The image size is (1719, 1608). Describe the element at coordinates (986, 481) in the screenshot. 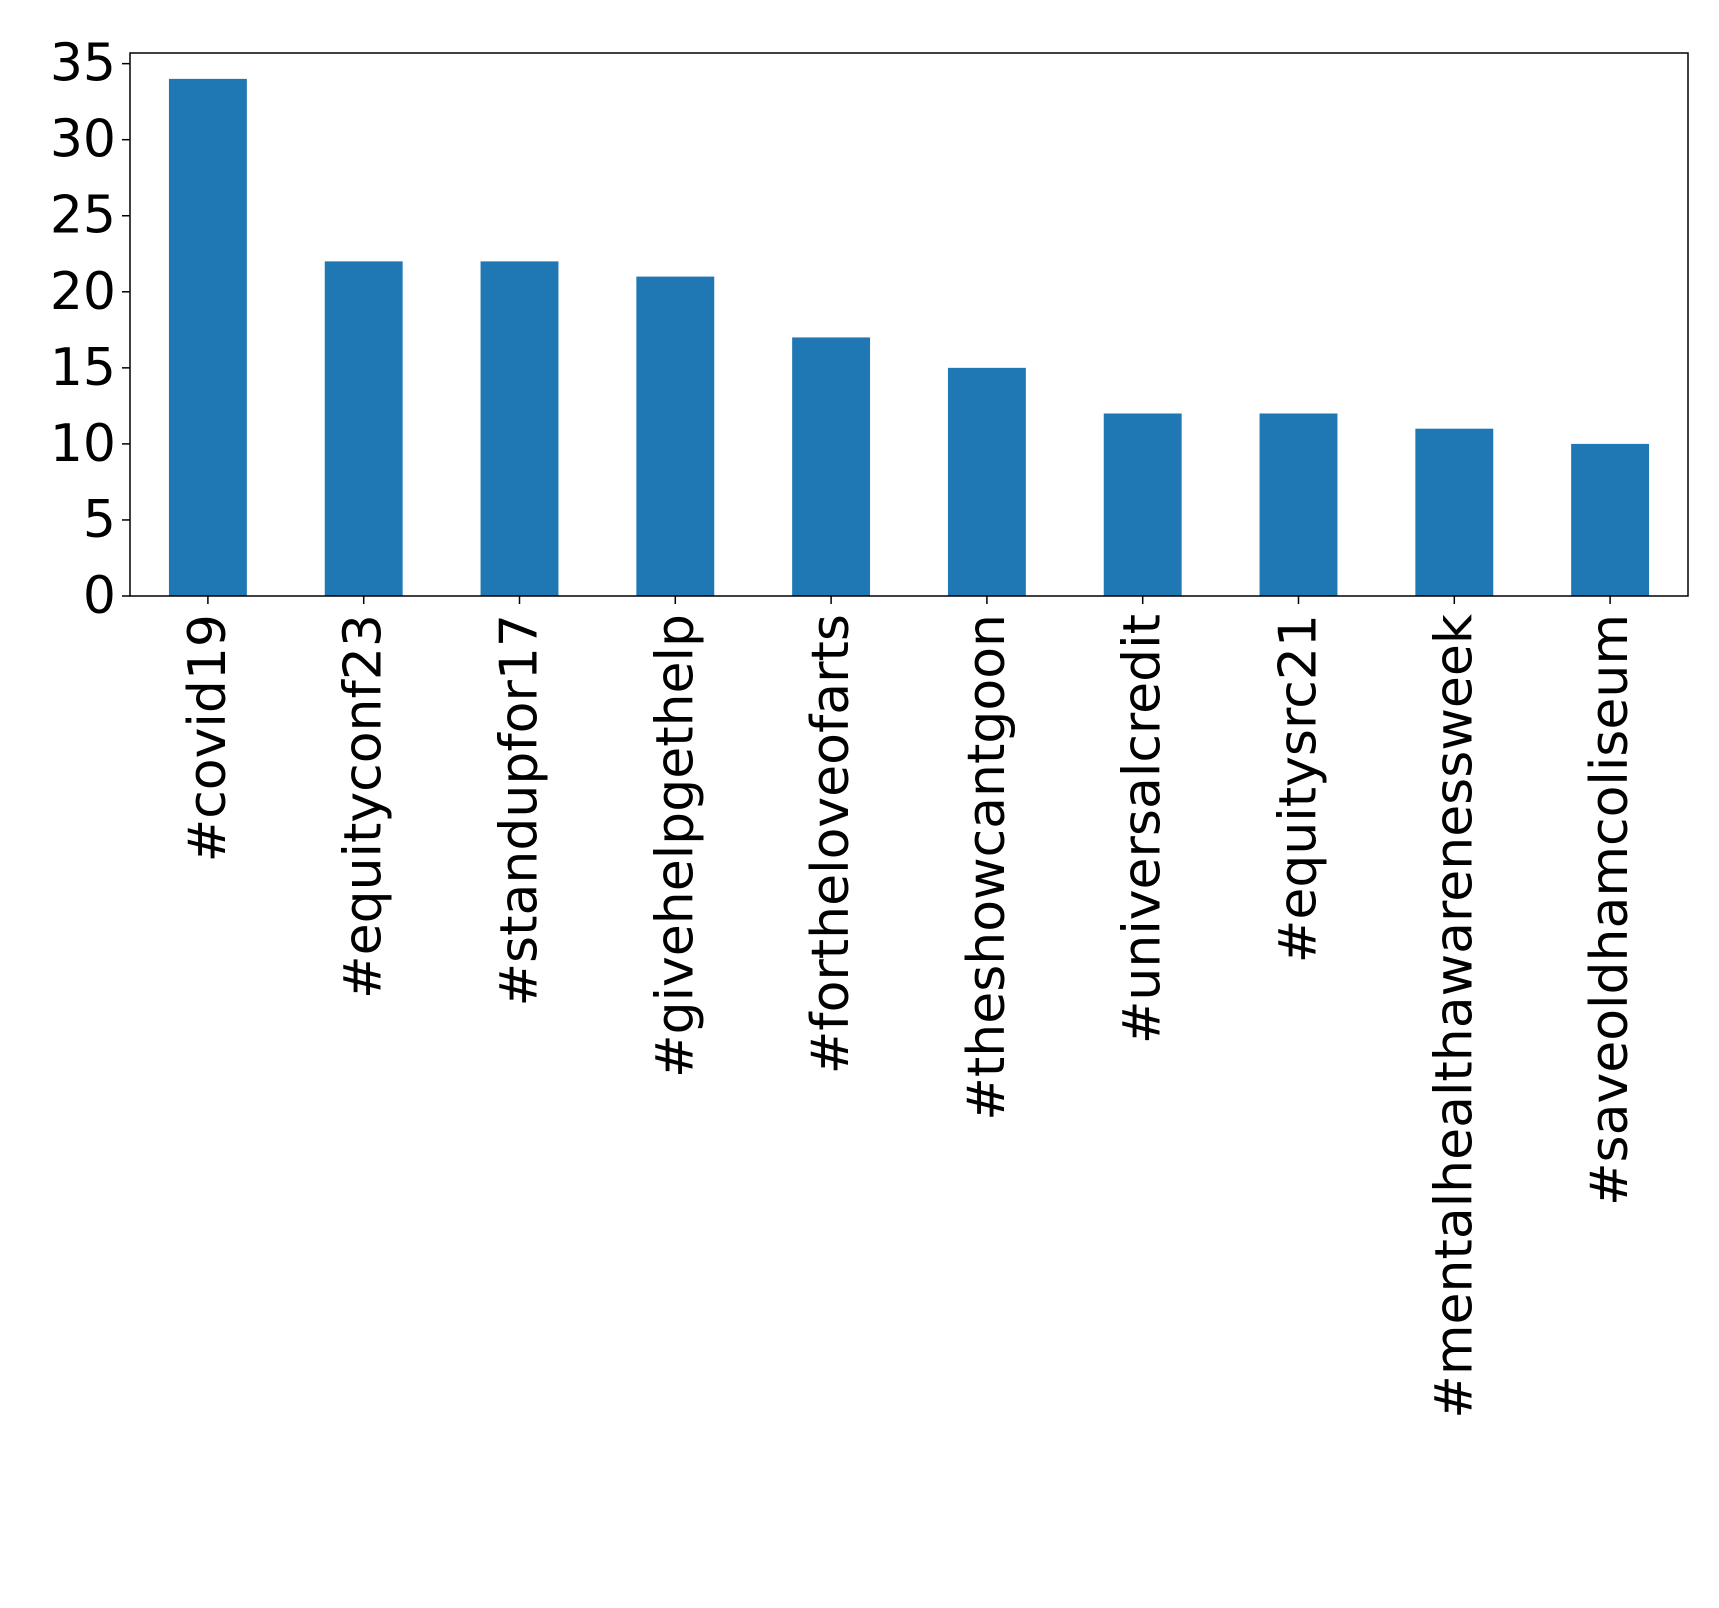

I see `bar-theshowcantgoon` at that location.